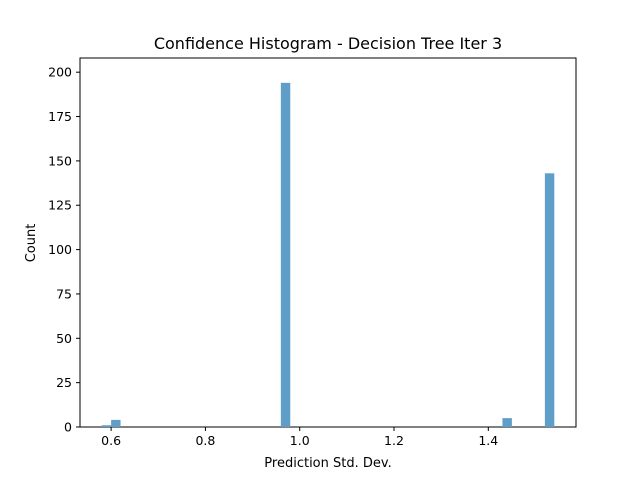 The width and height of the screenshot is (640, 480). What do you see at coordinates (64, 338) in the screenshot?
I see `y-tick-label-3: 50` at bounding box center [64, 338].